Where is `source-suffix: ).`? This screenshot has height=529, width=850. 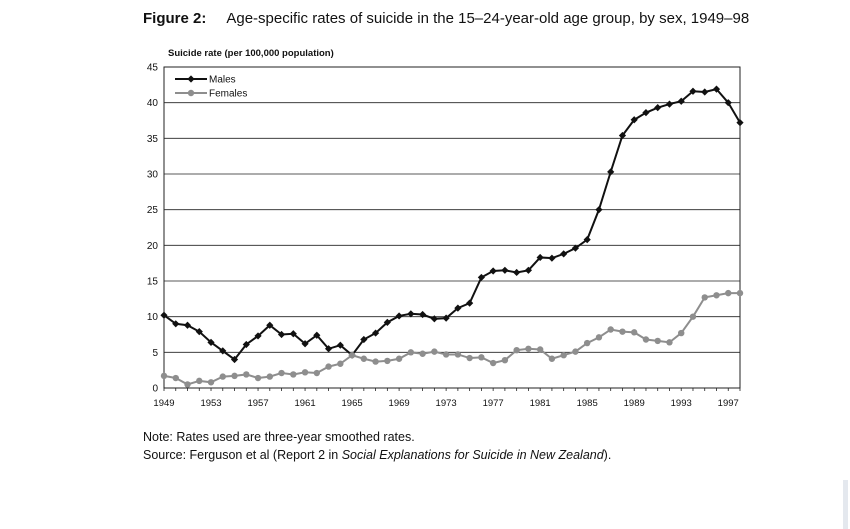
source-suffix: ). is located at coordinates (607, 455).